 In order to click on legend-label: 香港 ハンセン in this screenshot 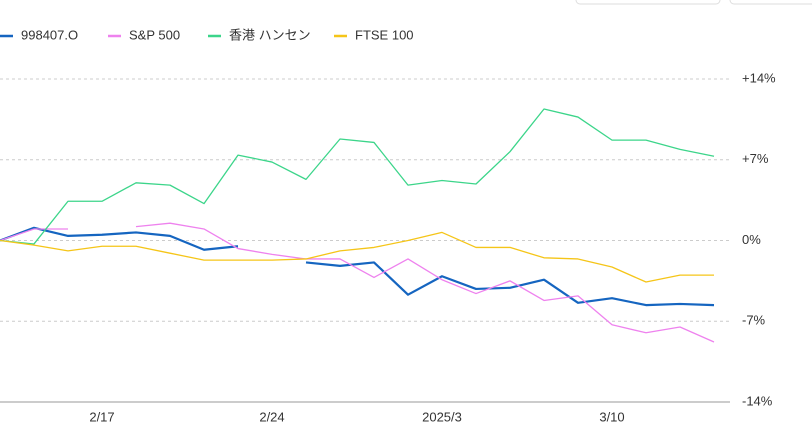, I will do `click(270, 34)`.